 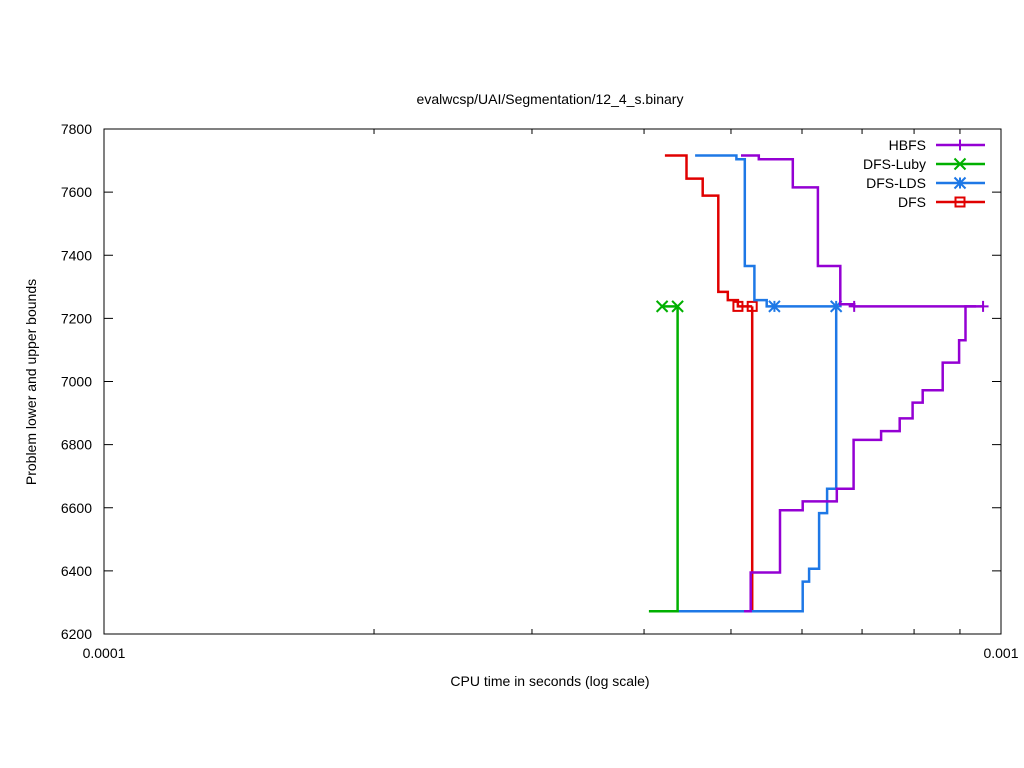 I want to click on y-tick-label: 6800, so click(x=76, y=445).